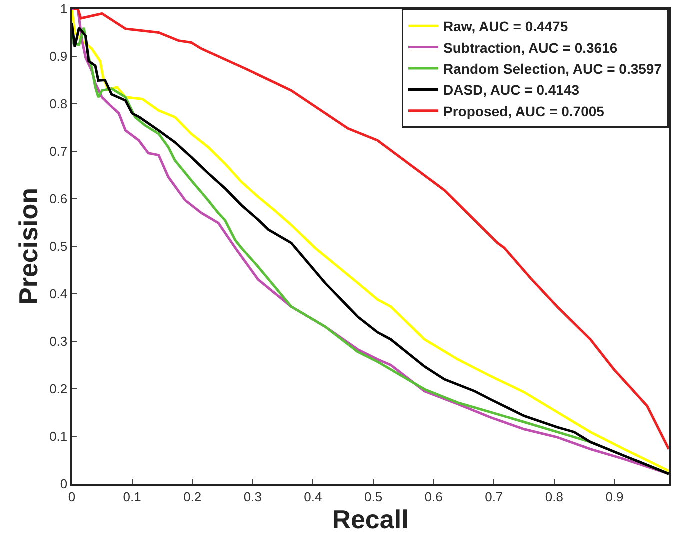 Image resolution: width=673 pixels, height=536 pixels. What do you see at coordinates (59, 294) in the screenshot?
I see `y-tick-label: 0.4` at bounding box center [59, 294].